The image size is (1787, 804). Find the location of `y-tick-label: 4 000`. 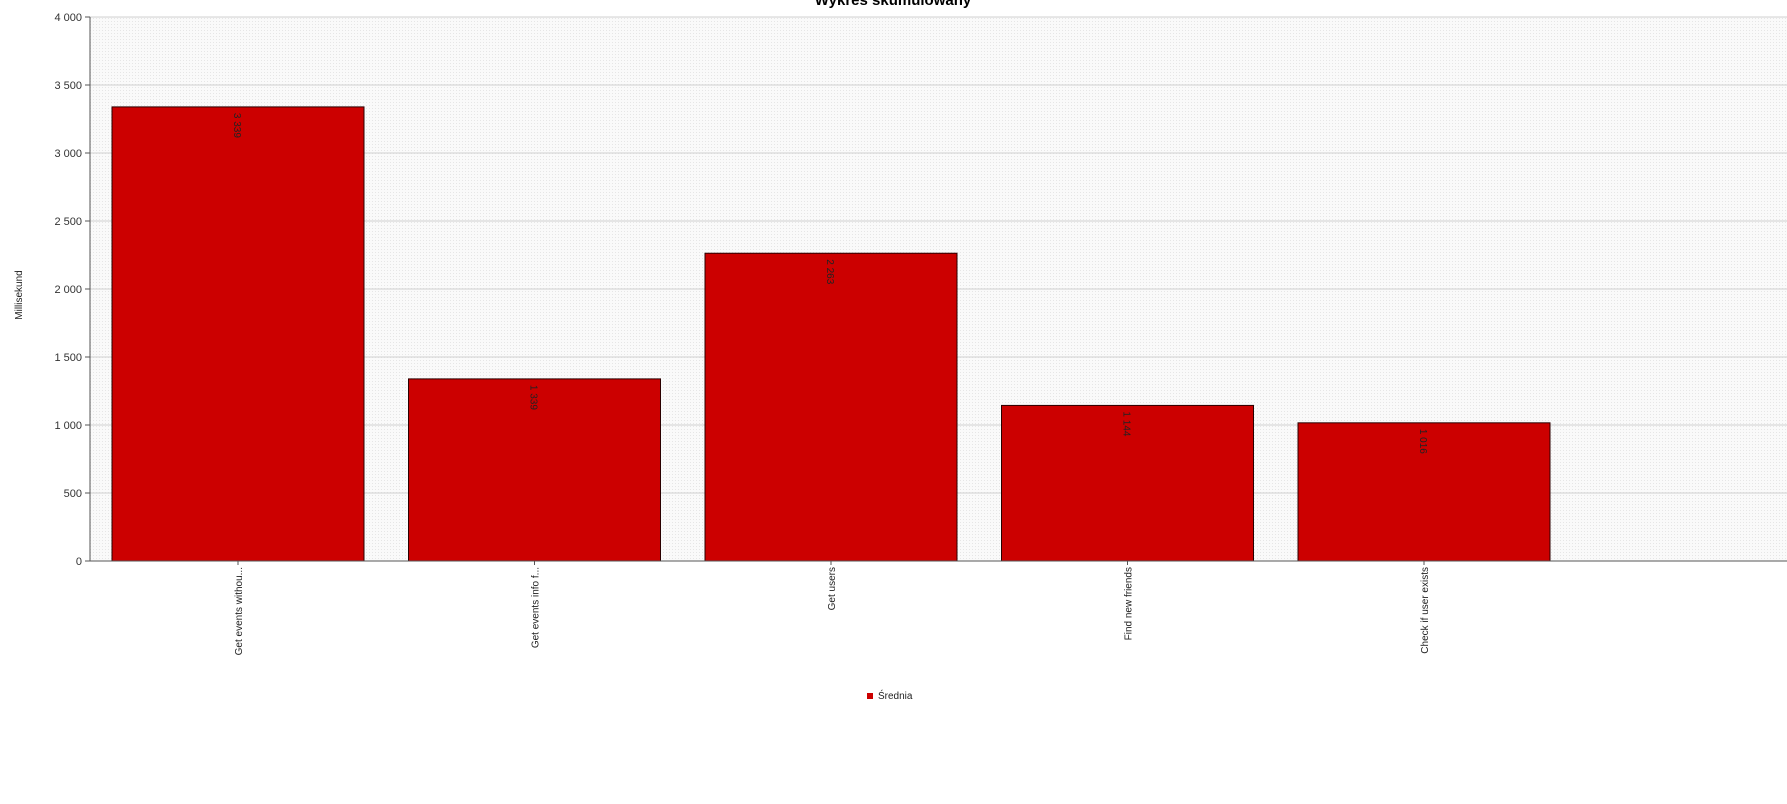

y-tick-label: 4 000 is located at coordinates (68, 18).